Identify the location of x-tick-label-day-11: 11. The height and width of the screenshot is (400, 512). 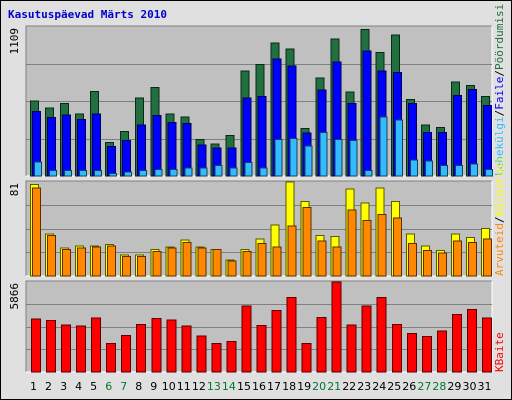
(184, 386).